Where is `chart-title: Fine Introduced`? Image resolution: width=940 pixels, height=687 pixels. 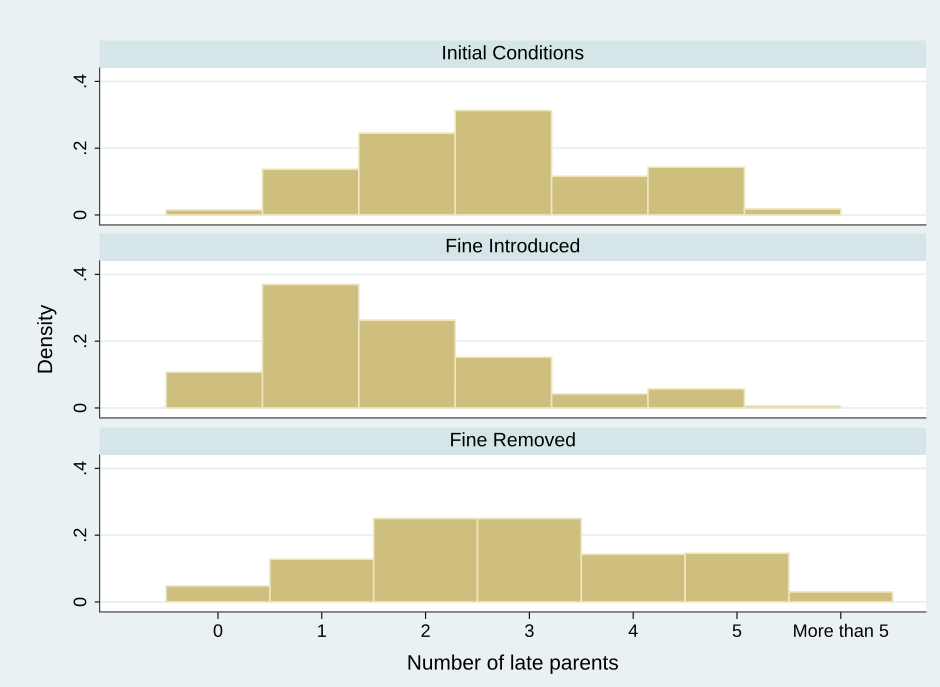
chart-title: Fine Introduced is located at coordinates (513, 245).